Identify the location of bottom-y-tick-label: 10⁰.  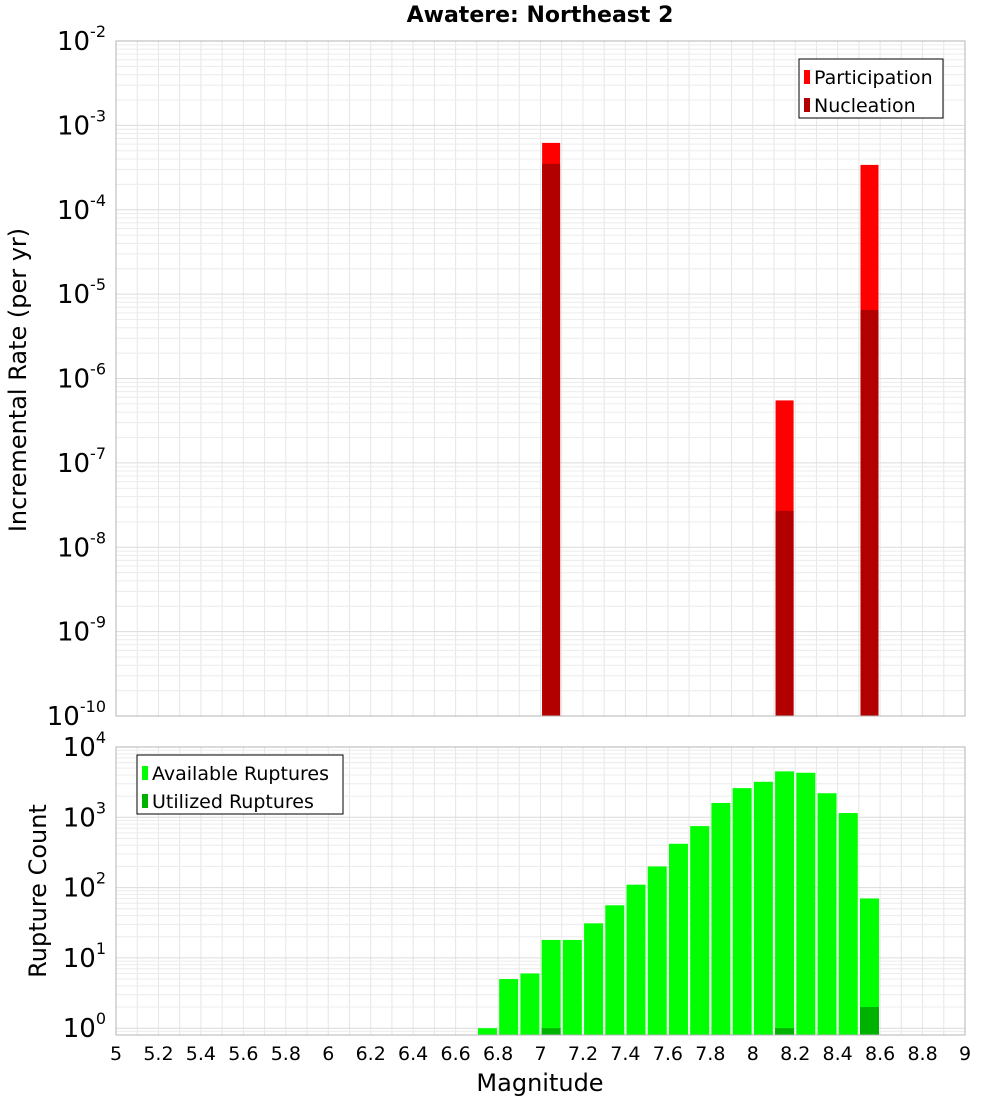
(84, 1026).